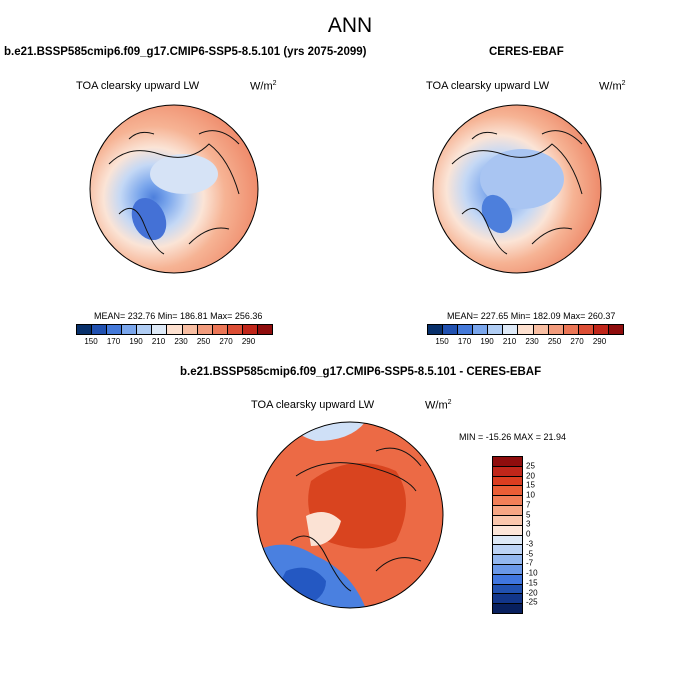  I want to click on diff-variable-label: TOA clearsky upward LW, so click(313, 405).